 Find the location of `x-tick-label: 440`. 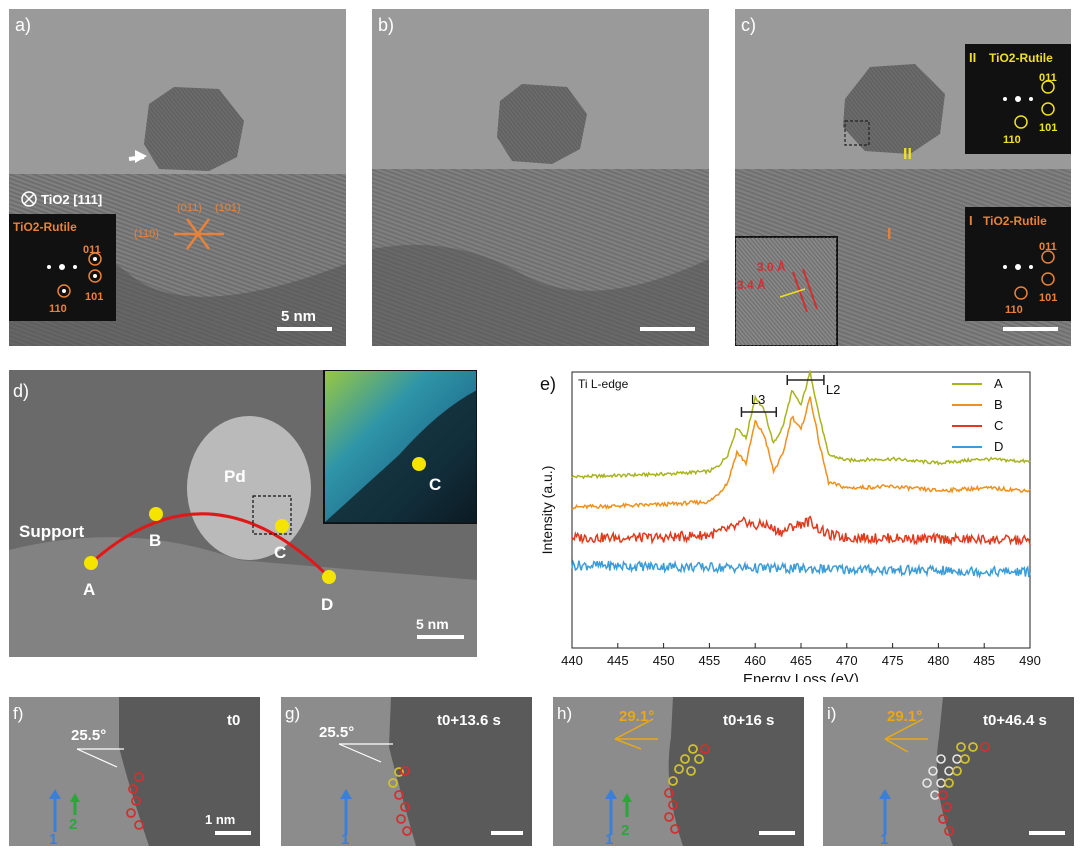

x-tick-label: 440 is located at coordinates (572, 660).